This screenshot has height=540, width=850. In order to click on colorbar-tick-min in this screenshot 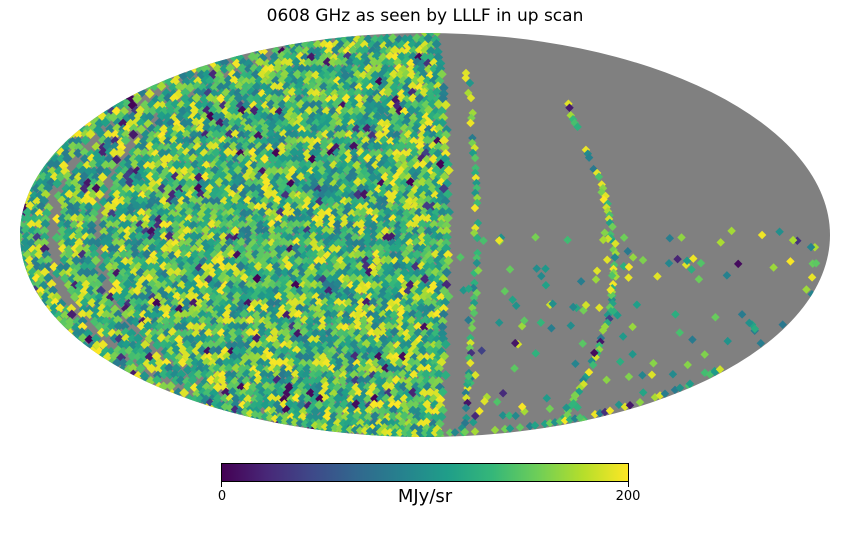, I will do `click(221, 484)`.